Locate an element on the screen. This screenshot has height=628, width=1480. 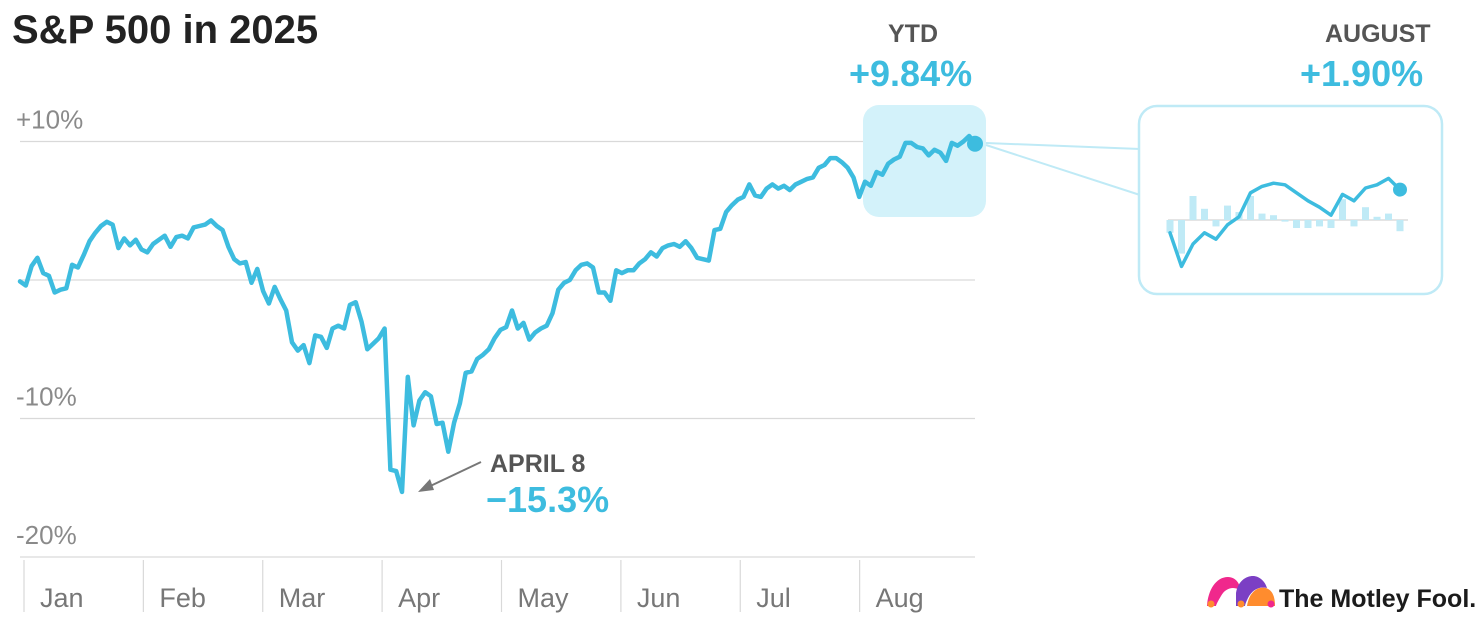
ytd-label: YTD is located at coordinates (913, 34).